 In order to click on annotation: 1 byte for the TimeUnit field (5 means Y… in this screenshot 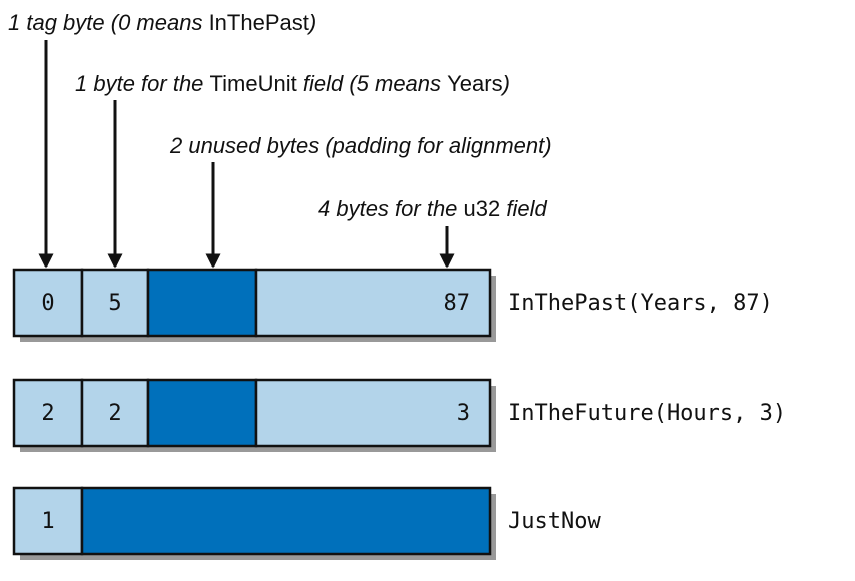, I will do `click(292, 83)`.